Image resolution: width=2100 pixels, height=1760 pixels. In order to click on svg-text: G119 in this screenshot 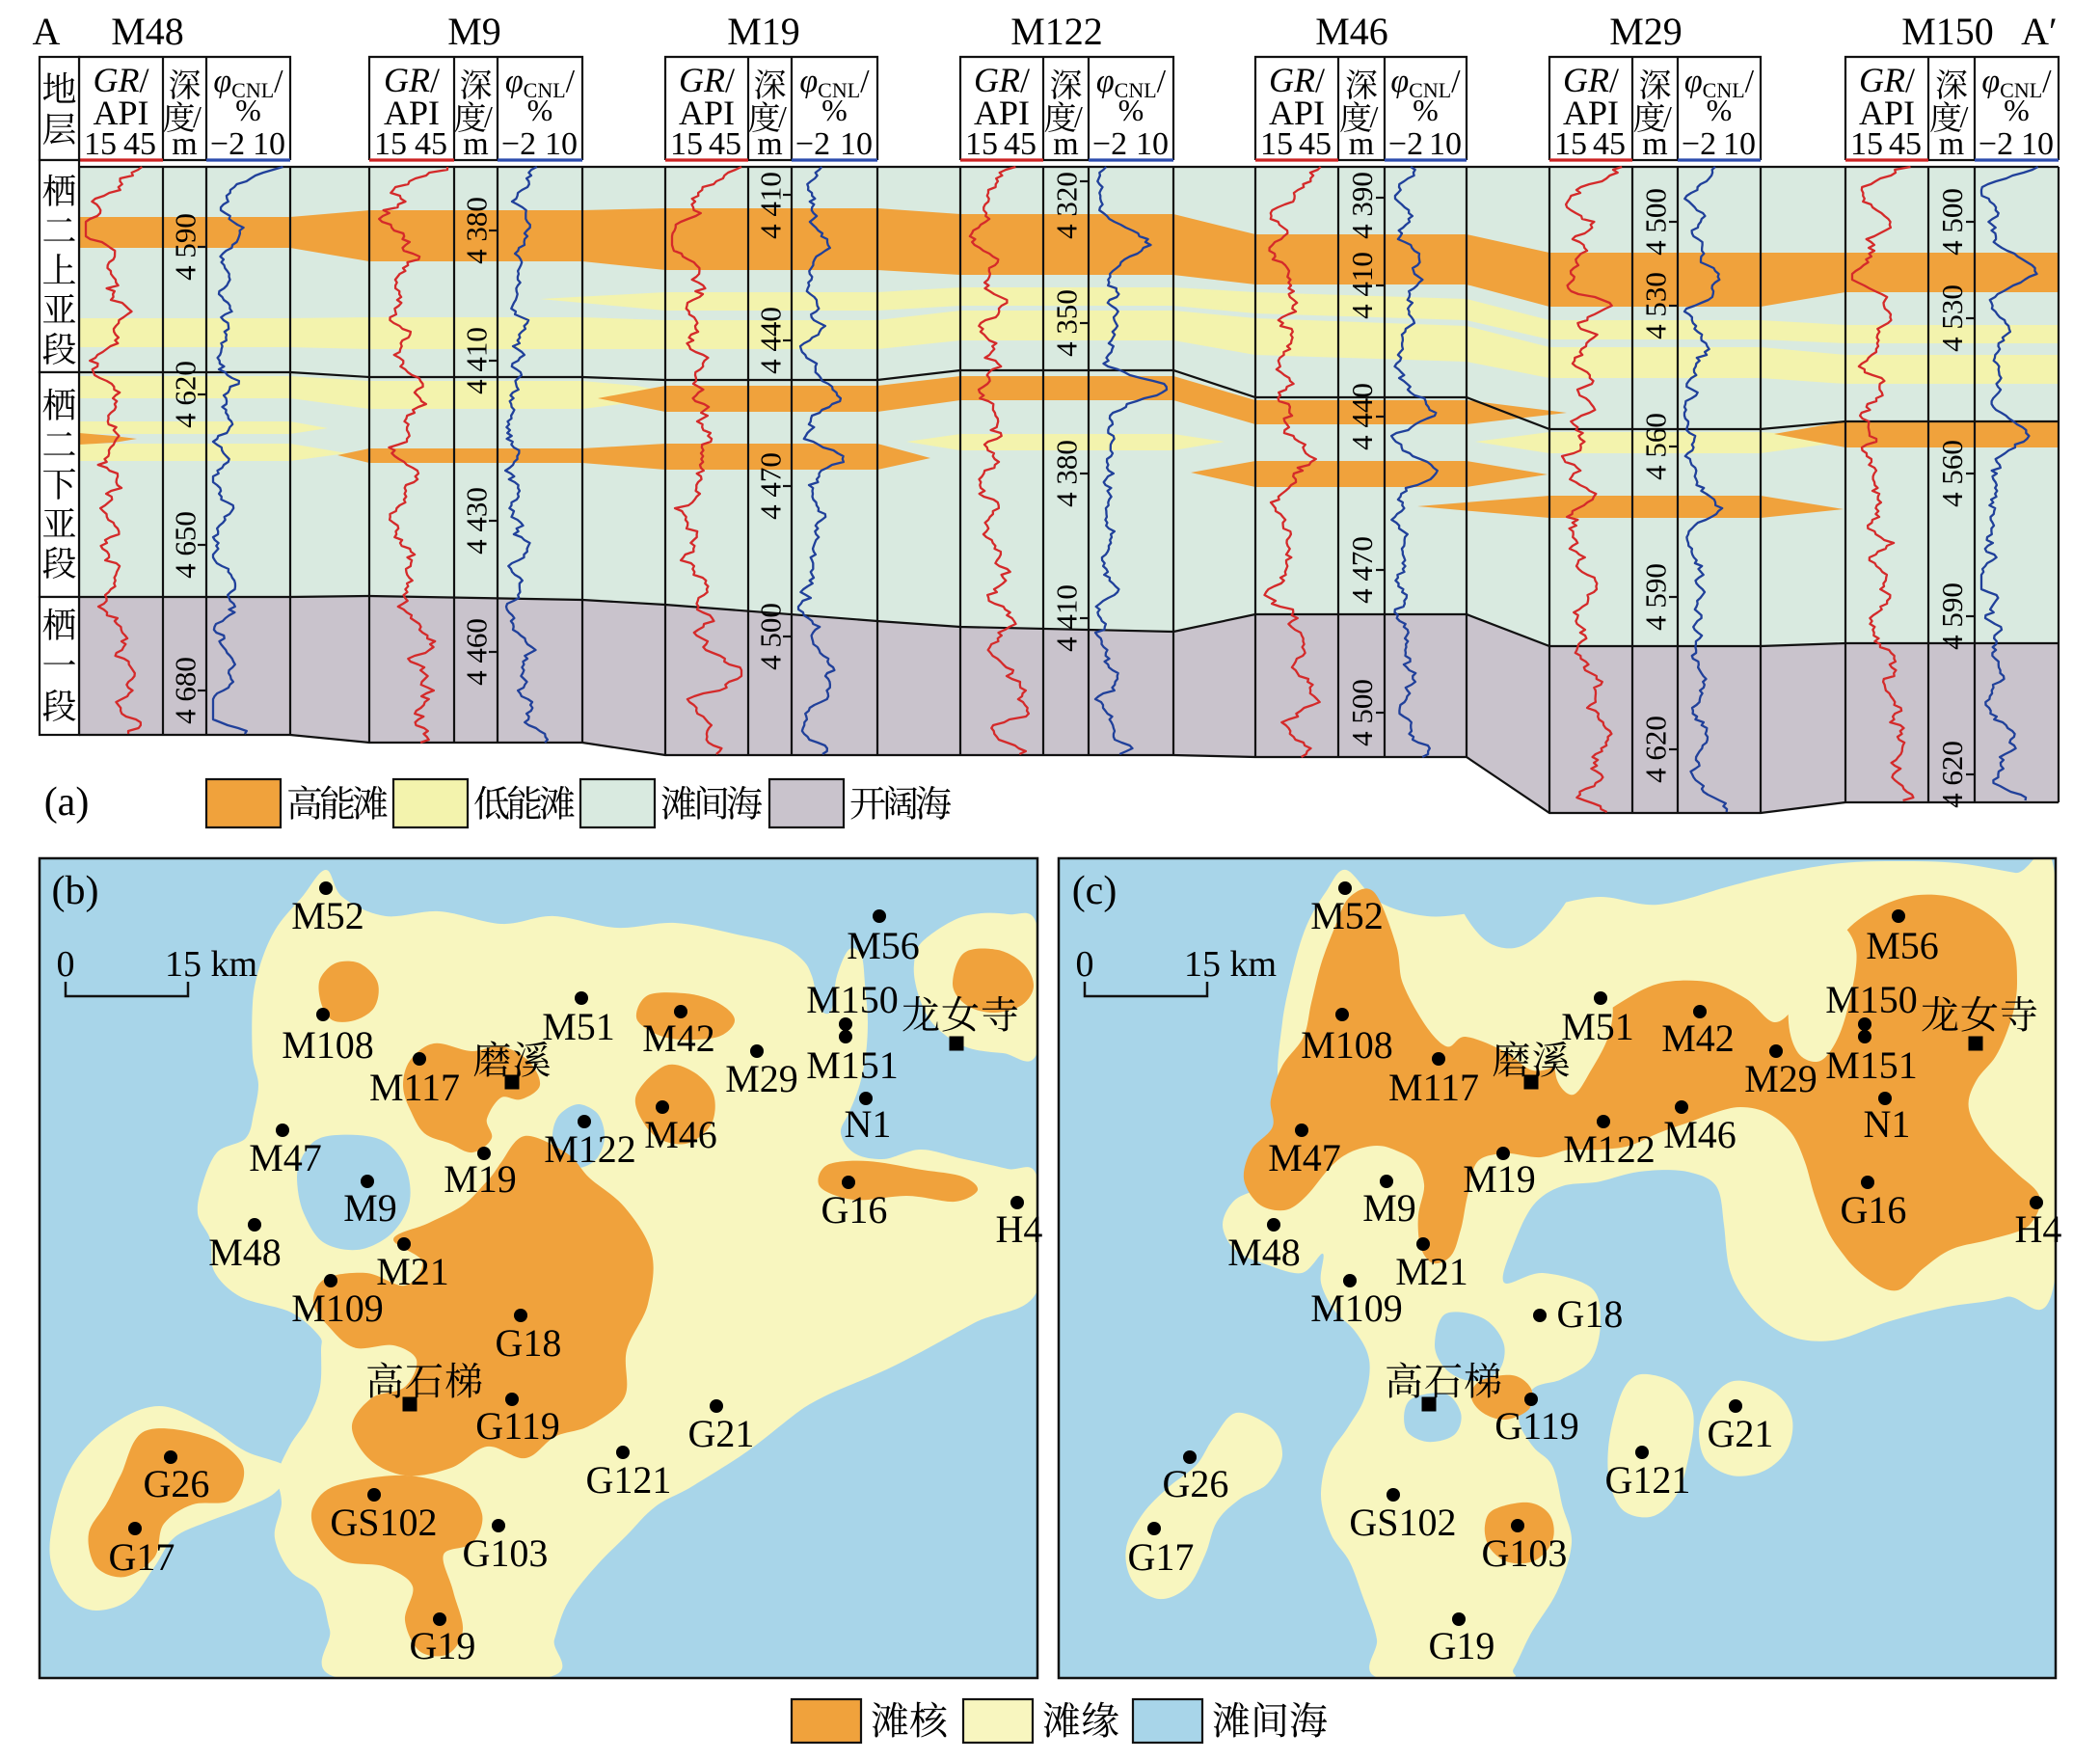, I will do `click(517, 1426)`.